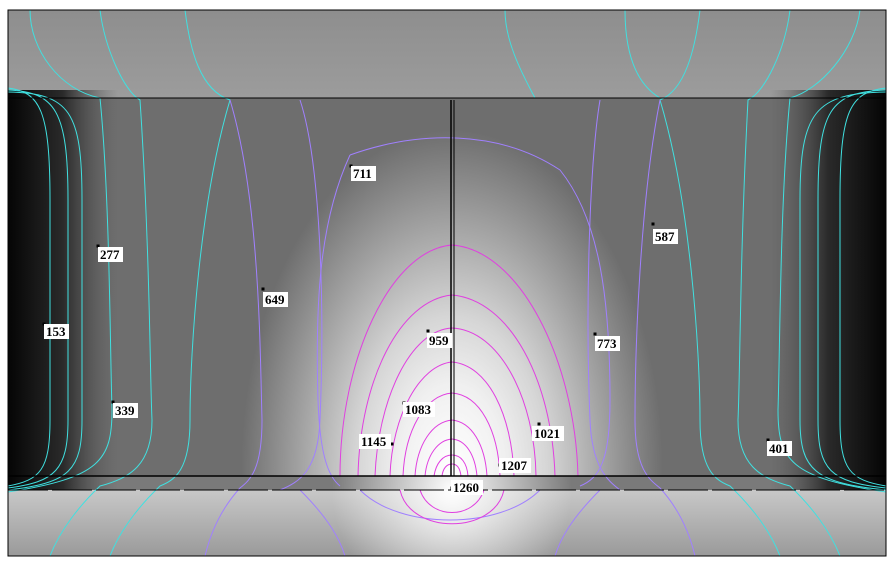 This screenshot has height=561, width=888. I want to click on contour-label-587: 587, so click(665, 236).